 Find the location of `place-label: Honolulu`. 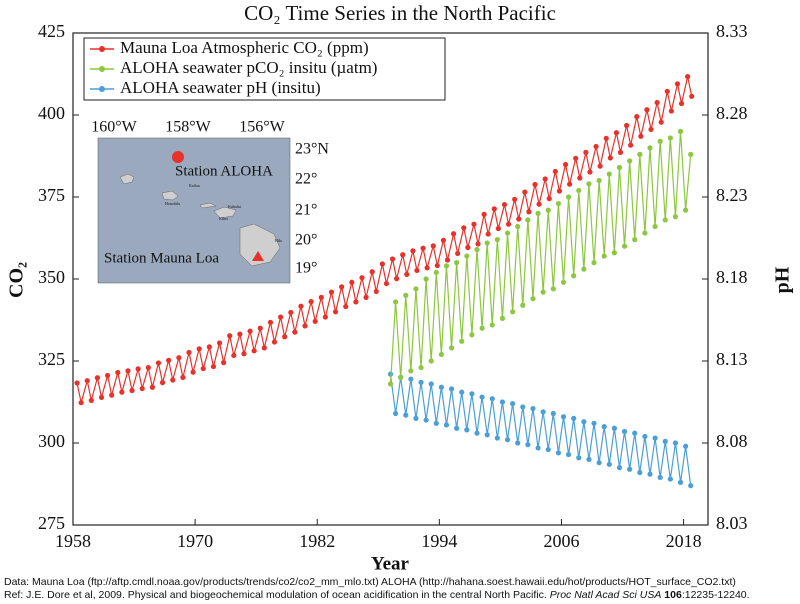

place-label: Honolulu is located at coordinates (172, 203).